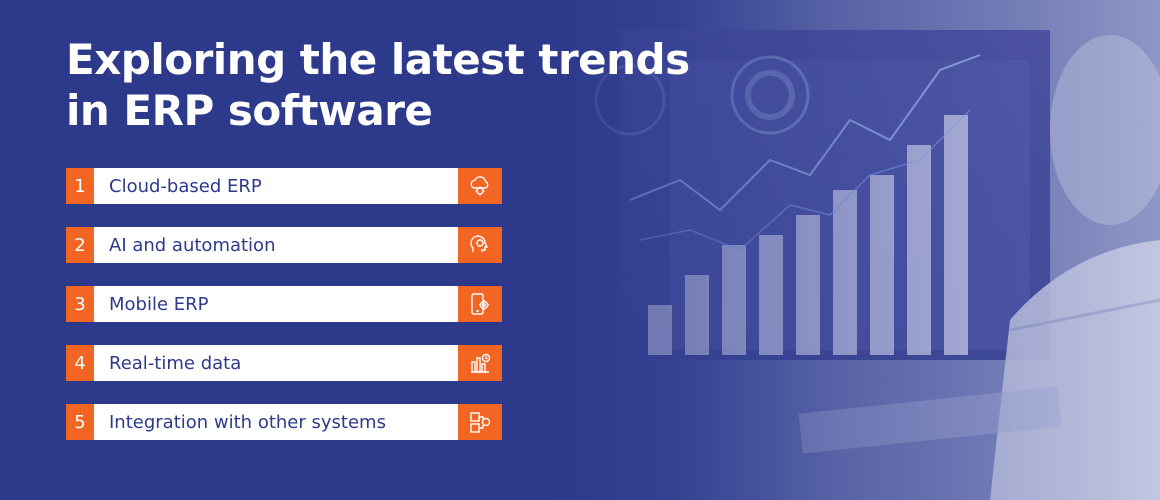 Image resolution: width=1160 pixels, height=500 pixels. I want to click on item-number: 5, so click(80, 422).